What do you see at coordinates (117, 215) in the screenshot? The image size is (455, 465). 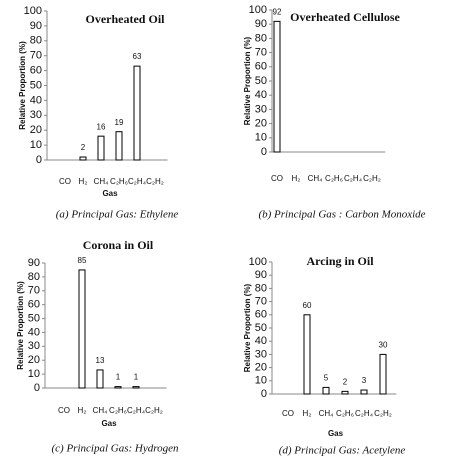 I see `caption: (a) Principal Gas: Ethylene` at bounding box center [117, 215].